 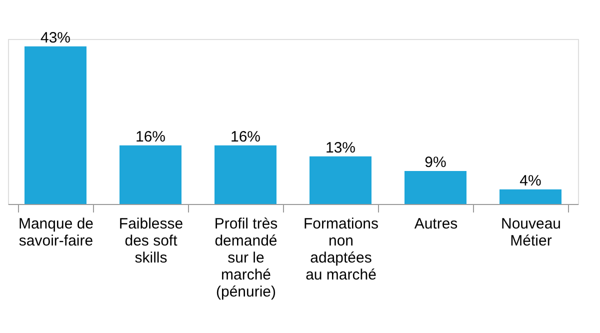 What do you see at coordinates (435, 162) in the screenshot?
I see `data-label: 9%` at bounding box center [435, 162].